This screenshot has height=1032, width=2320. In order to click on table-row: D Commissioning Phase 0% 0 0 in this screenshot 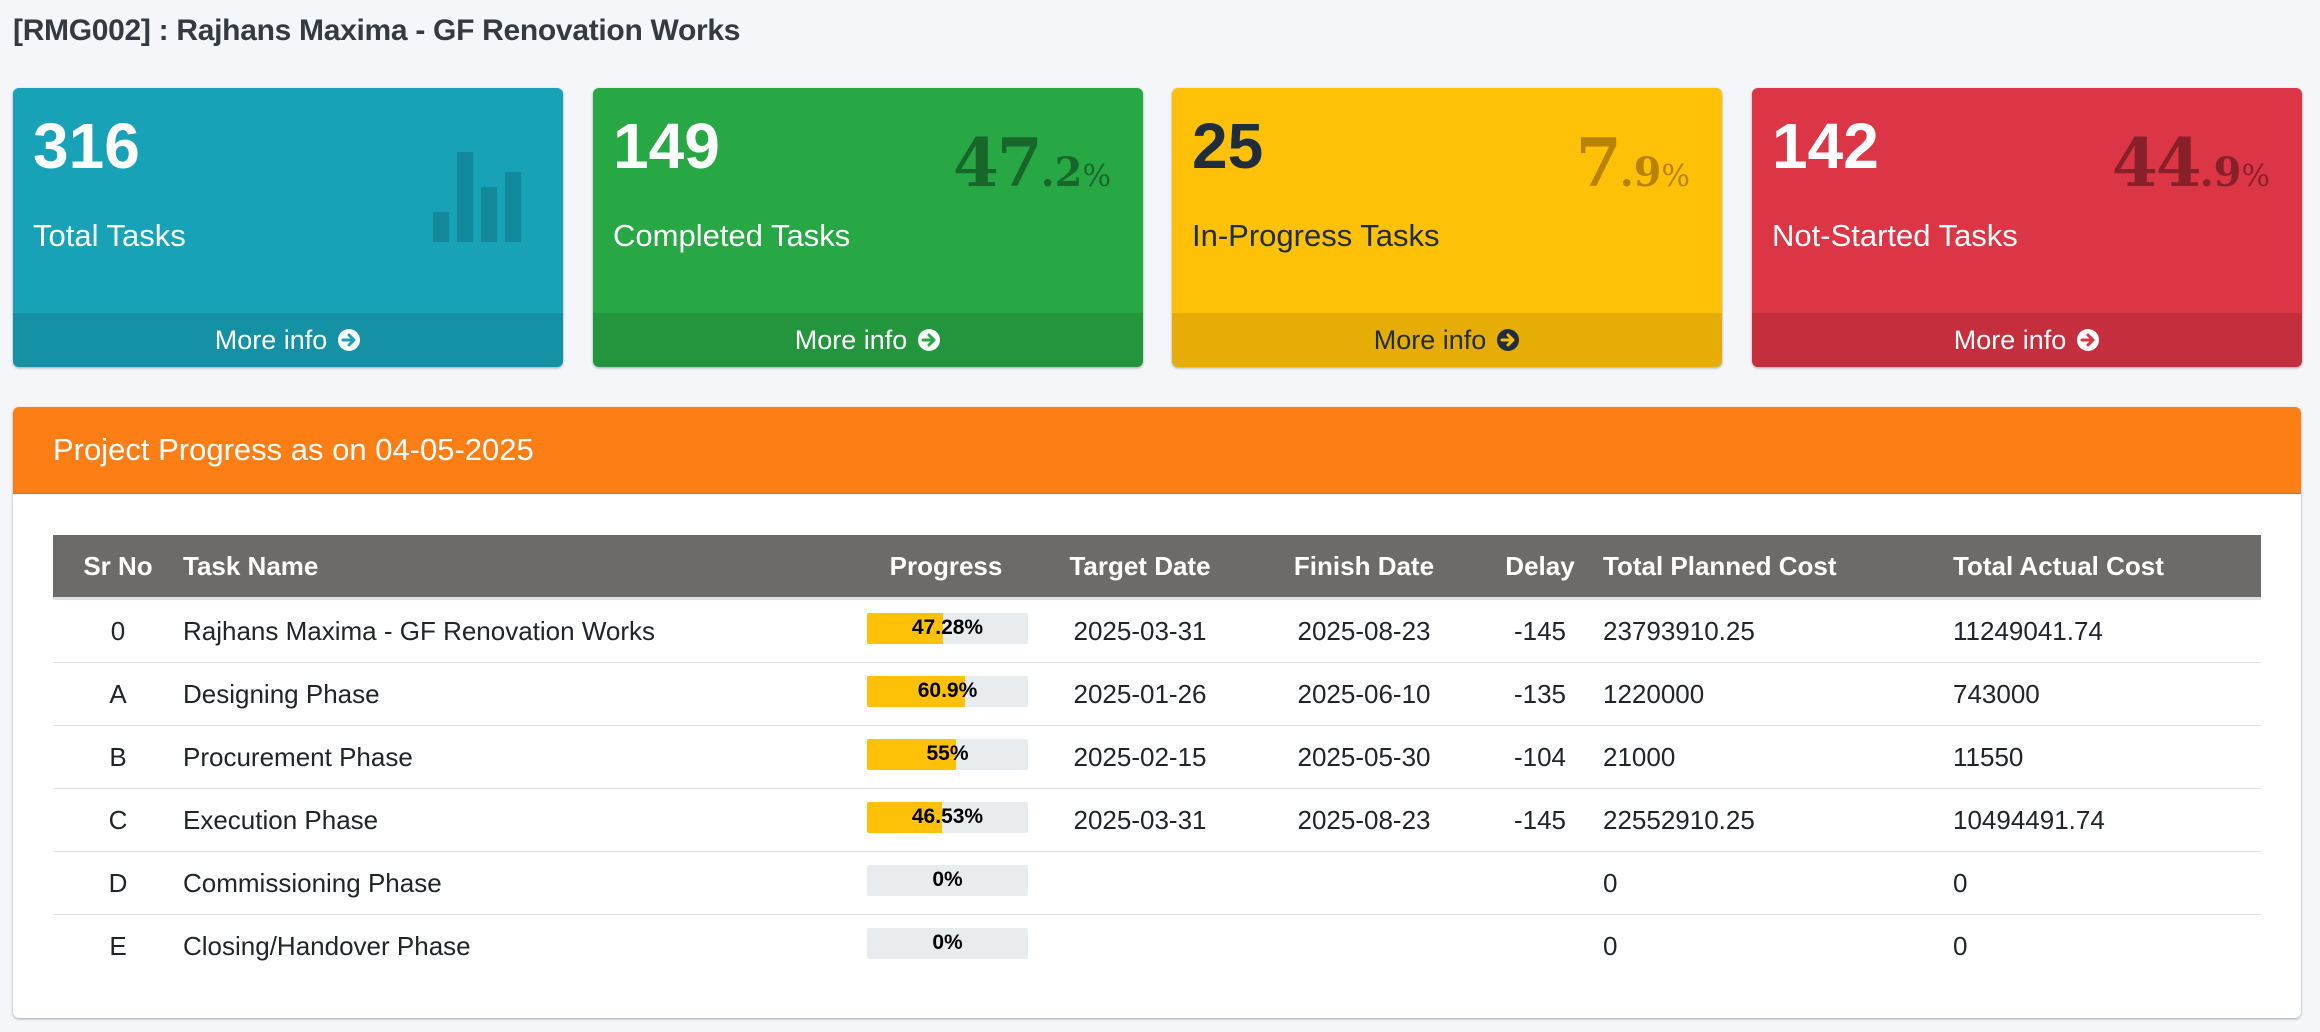, I will do `click(1157, 883)`.